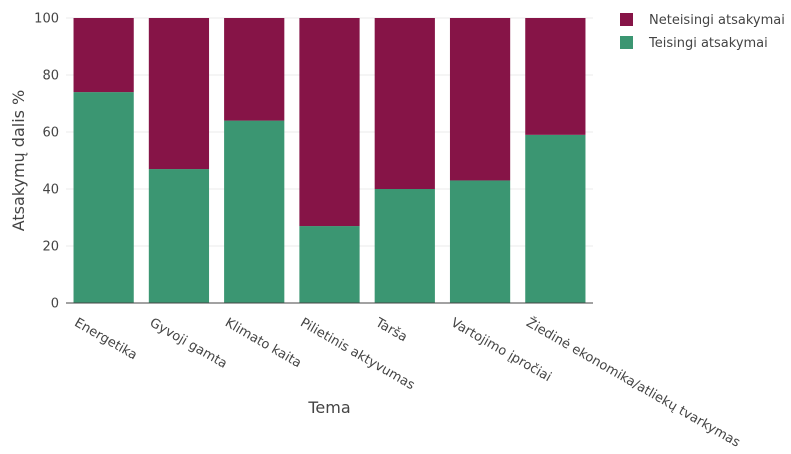 This screenshot has width=791, height=454. What do you see at coordinates (50, 190) in the screenshot?
I see `y-tick-label: 40` at bounding box center [50, 190].